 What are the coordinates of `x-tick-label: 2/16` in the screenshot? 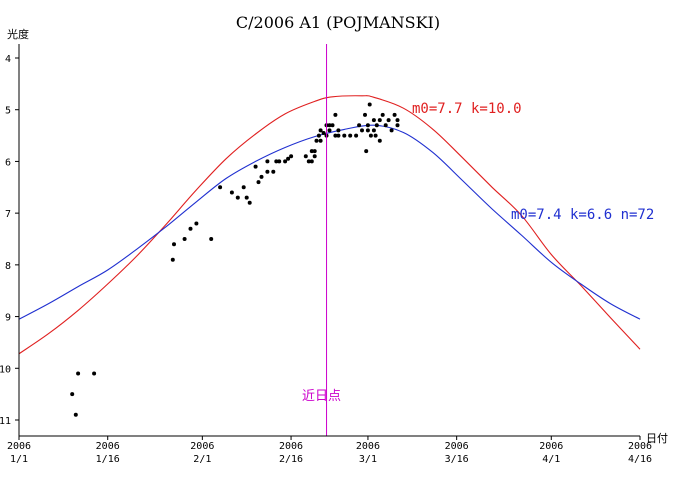 It's located at (291, 459).